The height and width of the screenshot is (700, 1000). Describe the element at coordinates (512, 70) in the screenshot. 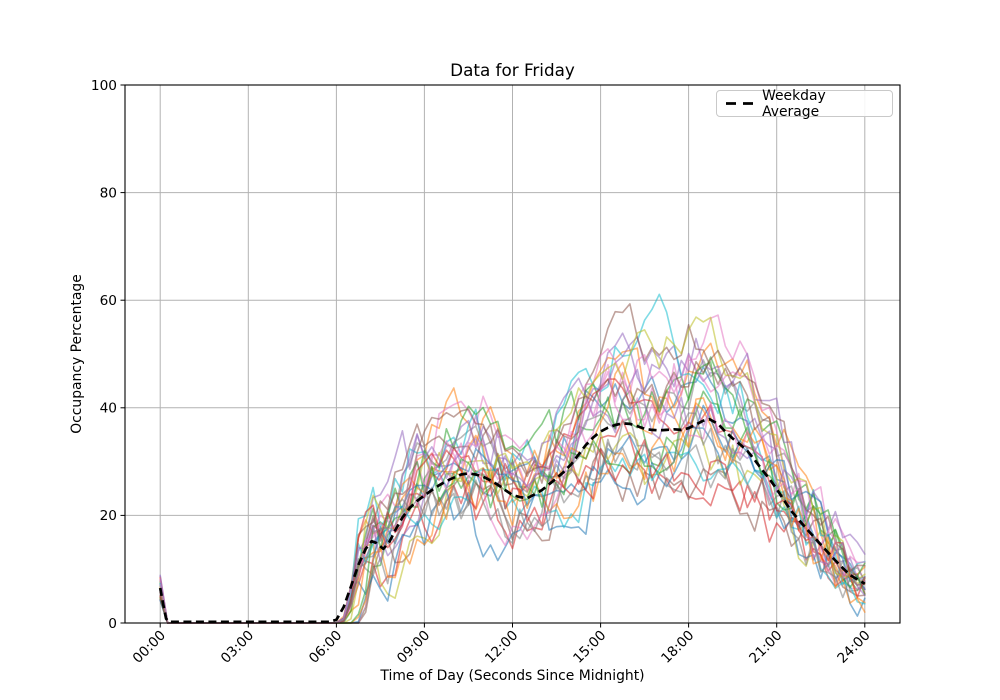

I see `chart-title: Data for Friday` at that location.